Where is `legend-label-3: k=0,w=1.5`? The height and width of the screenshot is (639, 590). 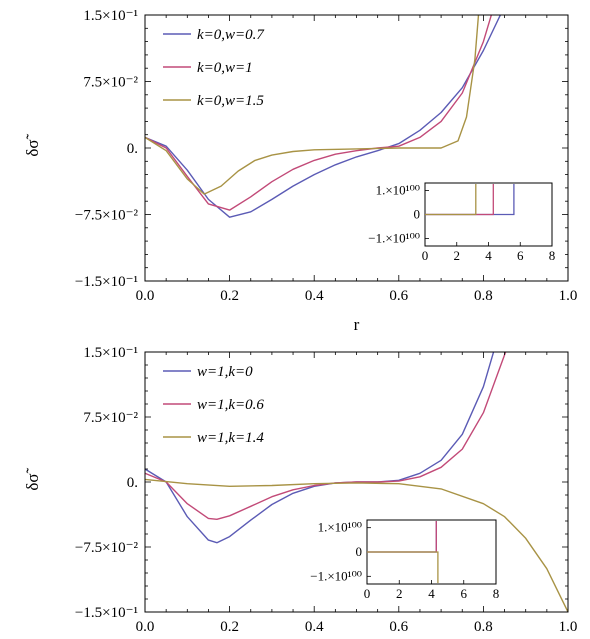
legend-label-3: k=0,w=1.5 is located at coordinates (230, 101).